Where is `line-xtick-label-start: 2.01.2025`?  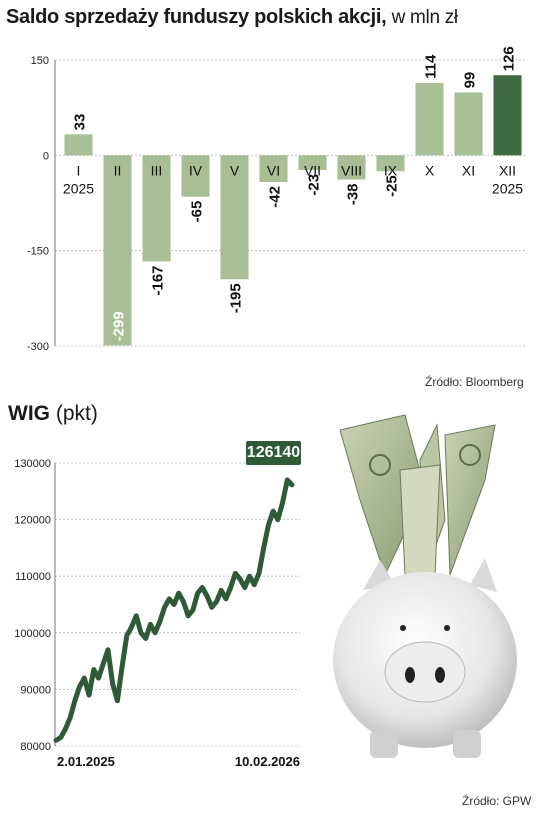 line-xtick-label-start: 2.01.2025 is located at coordinates (86, 761).